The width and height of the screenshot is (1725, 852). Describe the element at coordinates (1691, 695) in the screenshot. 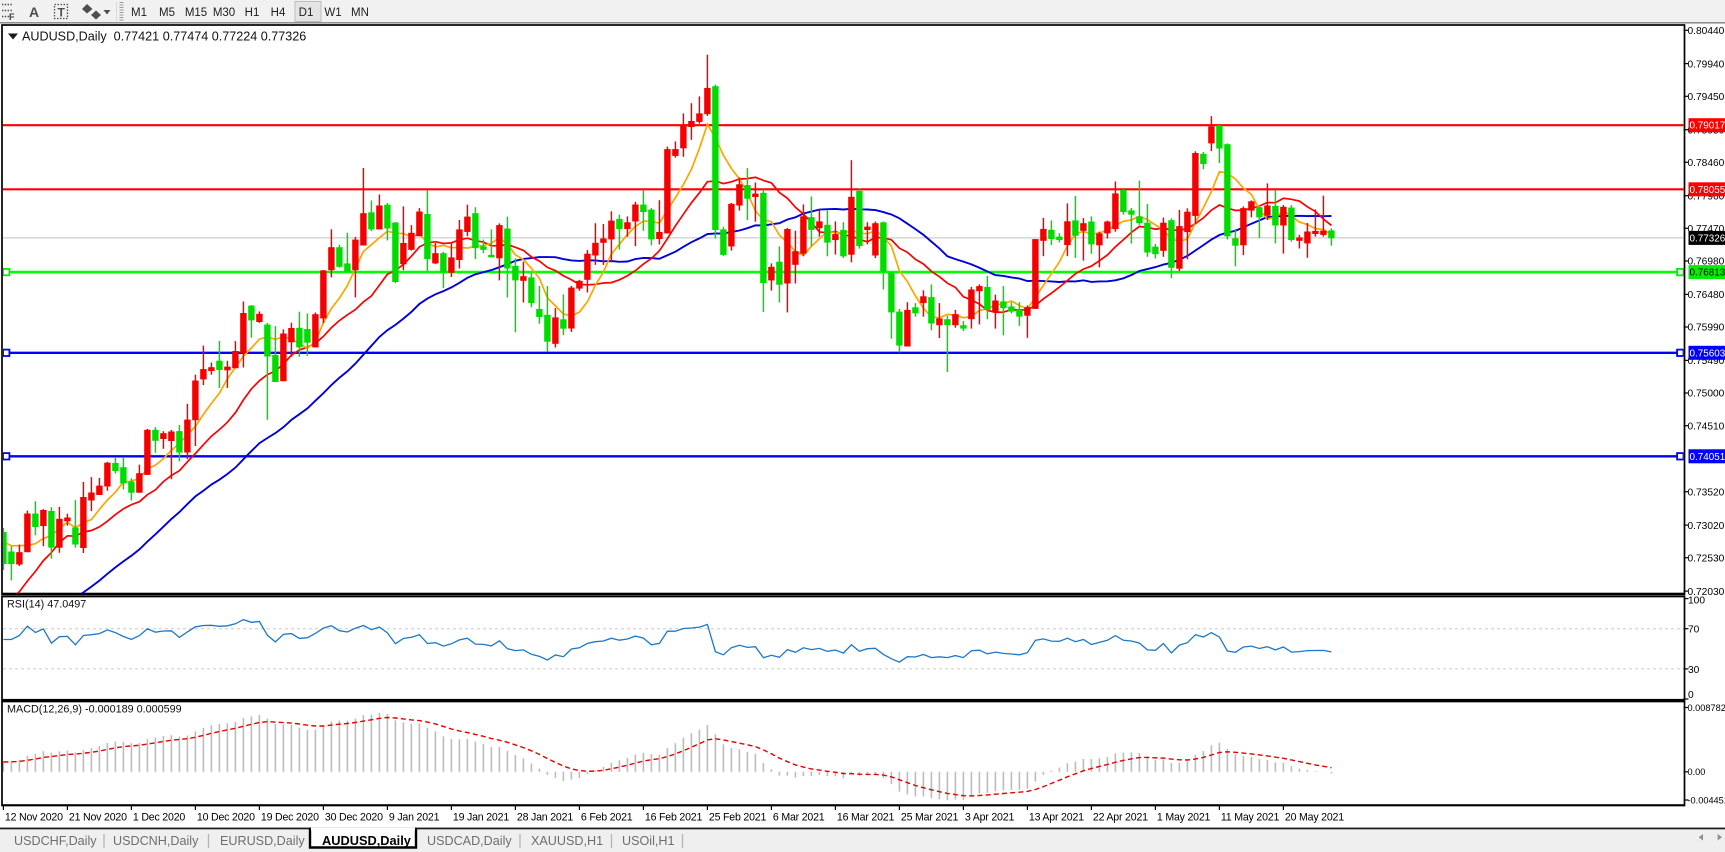

I see `svg-text: 0` at that location.